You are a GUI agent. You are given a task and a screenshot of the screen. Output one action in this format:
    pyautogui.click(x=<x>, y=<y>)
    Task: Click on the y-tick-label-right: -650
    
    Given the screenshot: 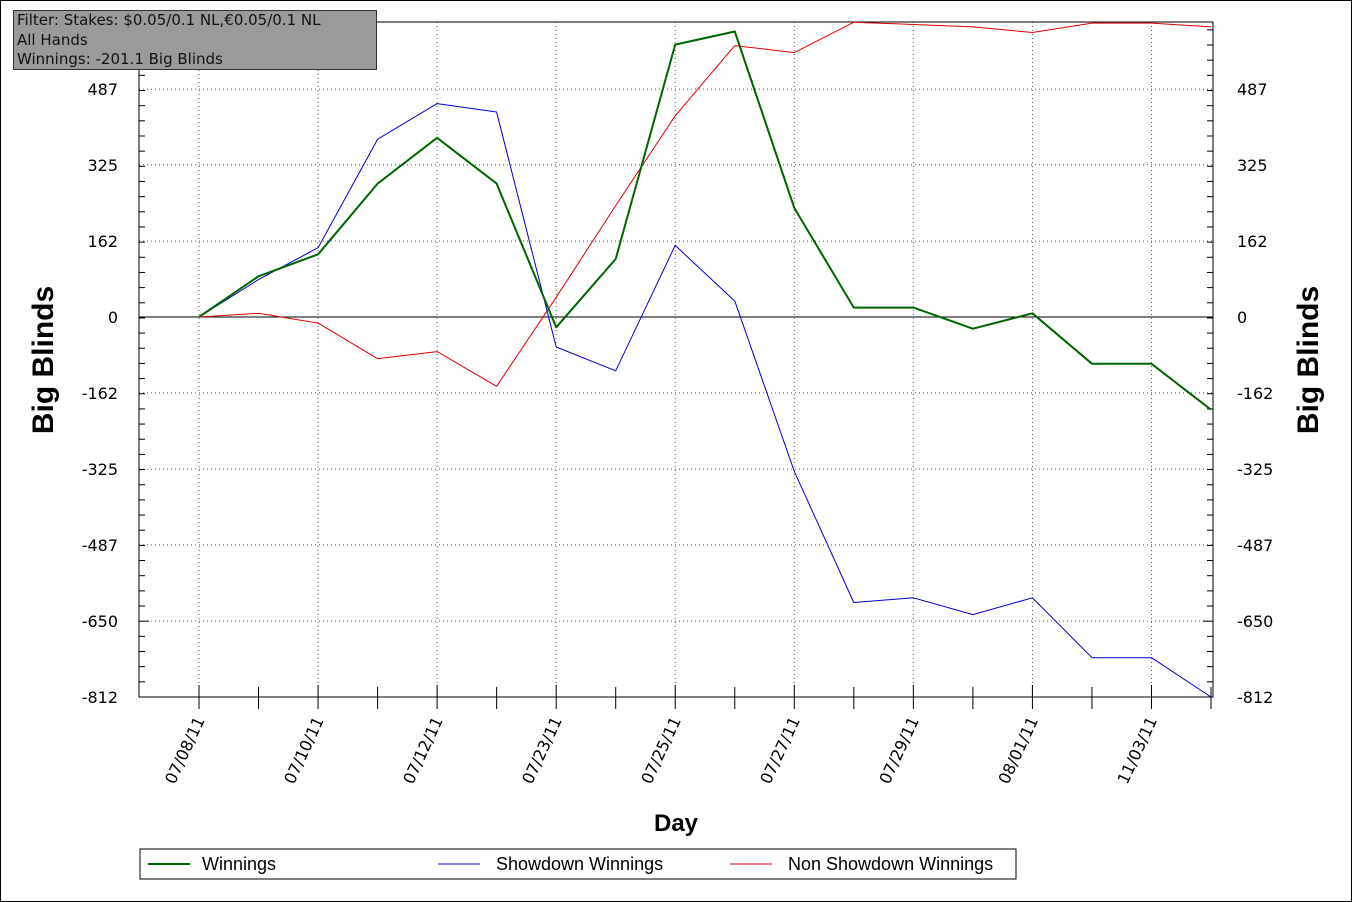 What is the action you would take?
    pyautogui.click(x=1255, y=621)
    